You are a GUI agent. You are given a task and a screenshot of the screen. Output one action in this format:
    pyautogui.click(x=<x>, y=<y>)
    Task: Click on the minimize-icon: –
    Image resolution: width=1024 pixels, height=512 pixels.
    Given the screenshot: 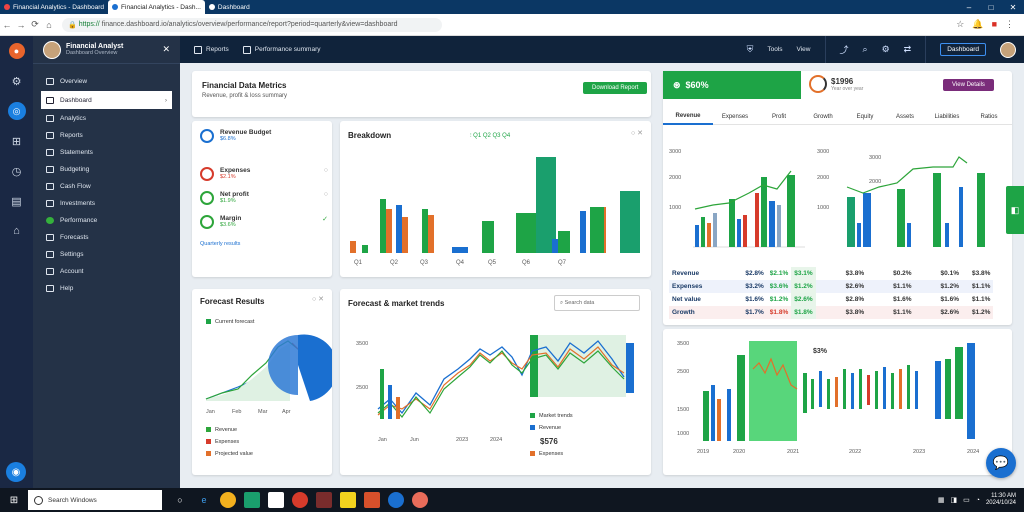 What is the action you would take?
    pyautogui.click(x=969, y=7)
    